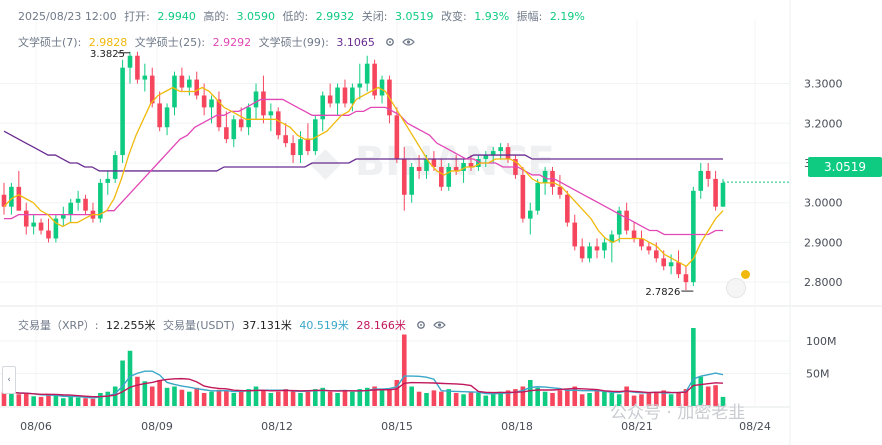 This screenshot has height=445, width=882. What do you see at coordinates (9, 380) in the screenshot?
I see `panel-collapse-toggle: ‹` at bounding box center [9, 380].